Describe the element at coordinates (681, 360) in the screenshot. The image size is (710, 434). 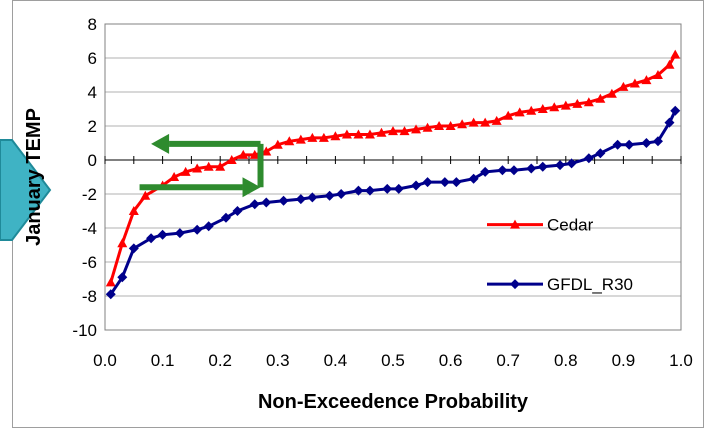
I see `x-tick-label: 1.0` at that location.